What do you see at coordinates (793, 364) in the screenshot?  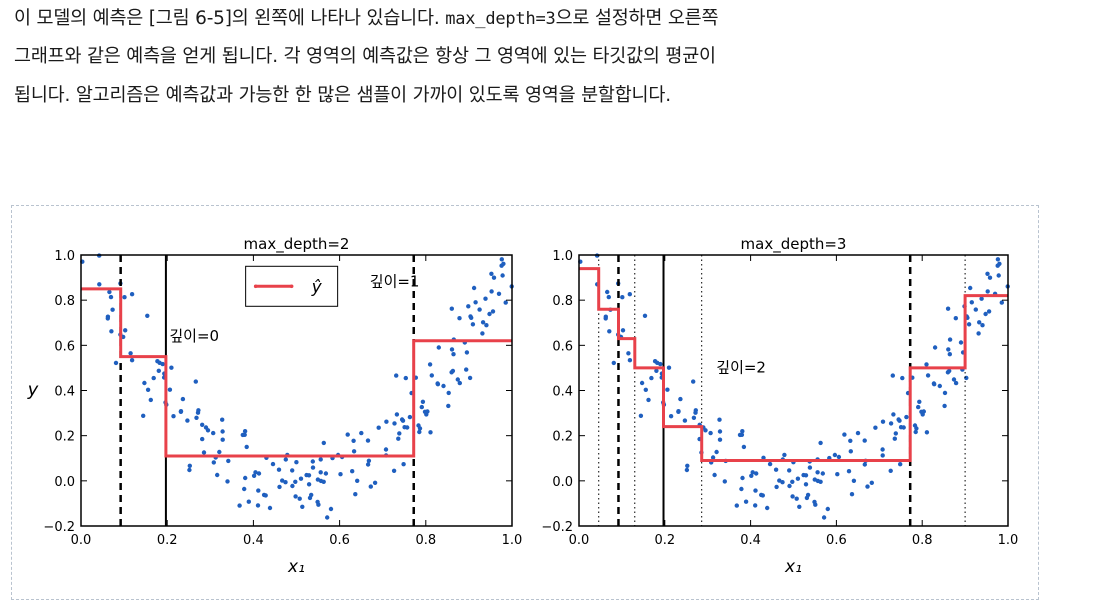 I see `prediction-line` at bounding box center [793, 364].